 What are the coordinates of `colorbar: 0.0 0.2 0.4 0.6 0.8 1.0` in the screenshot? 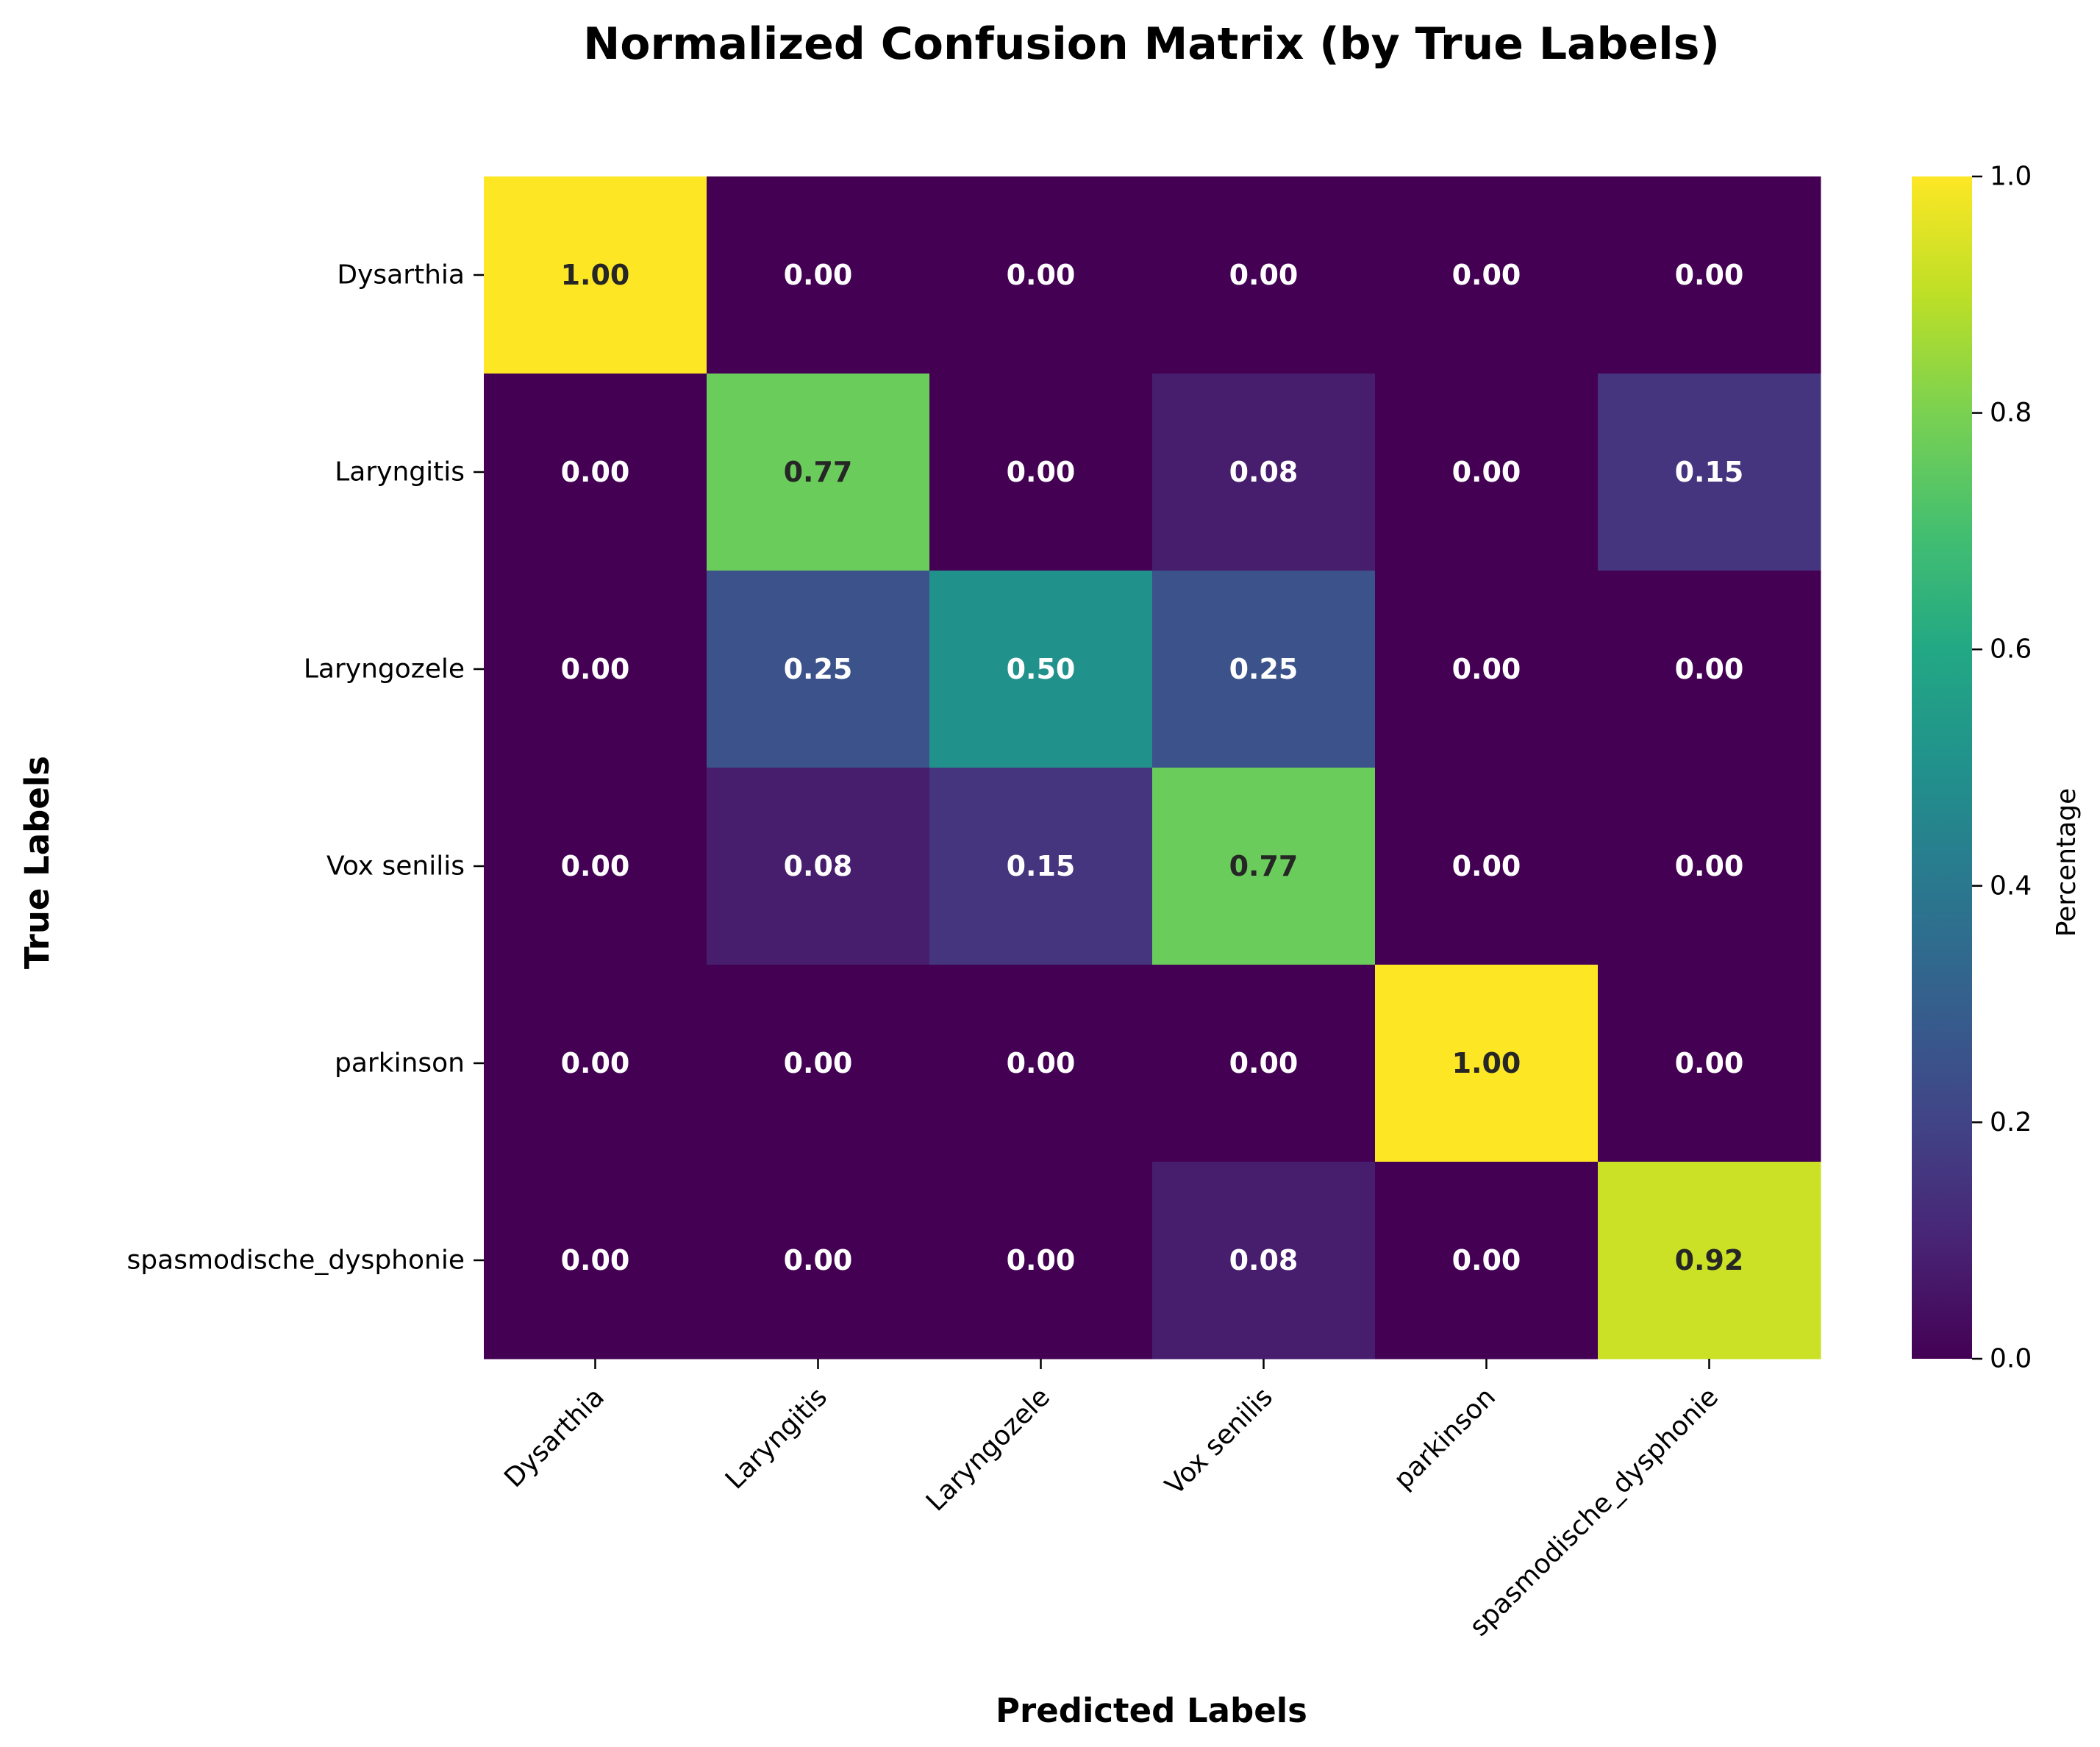 It's located at (1972, 768).